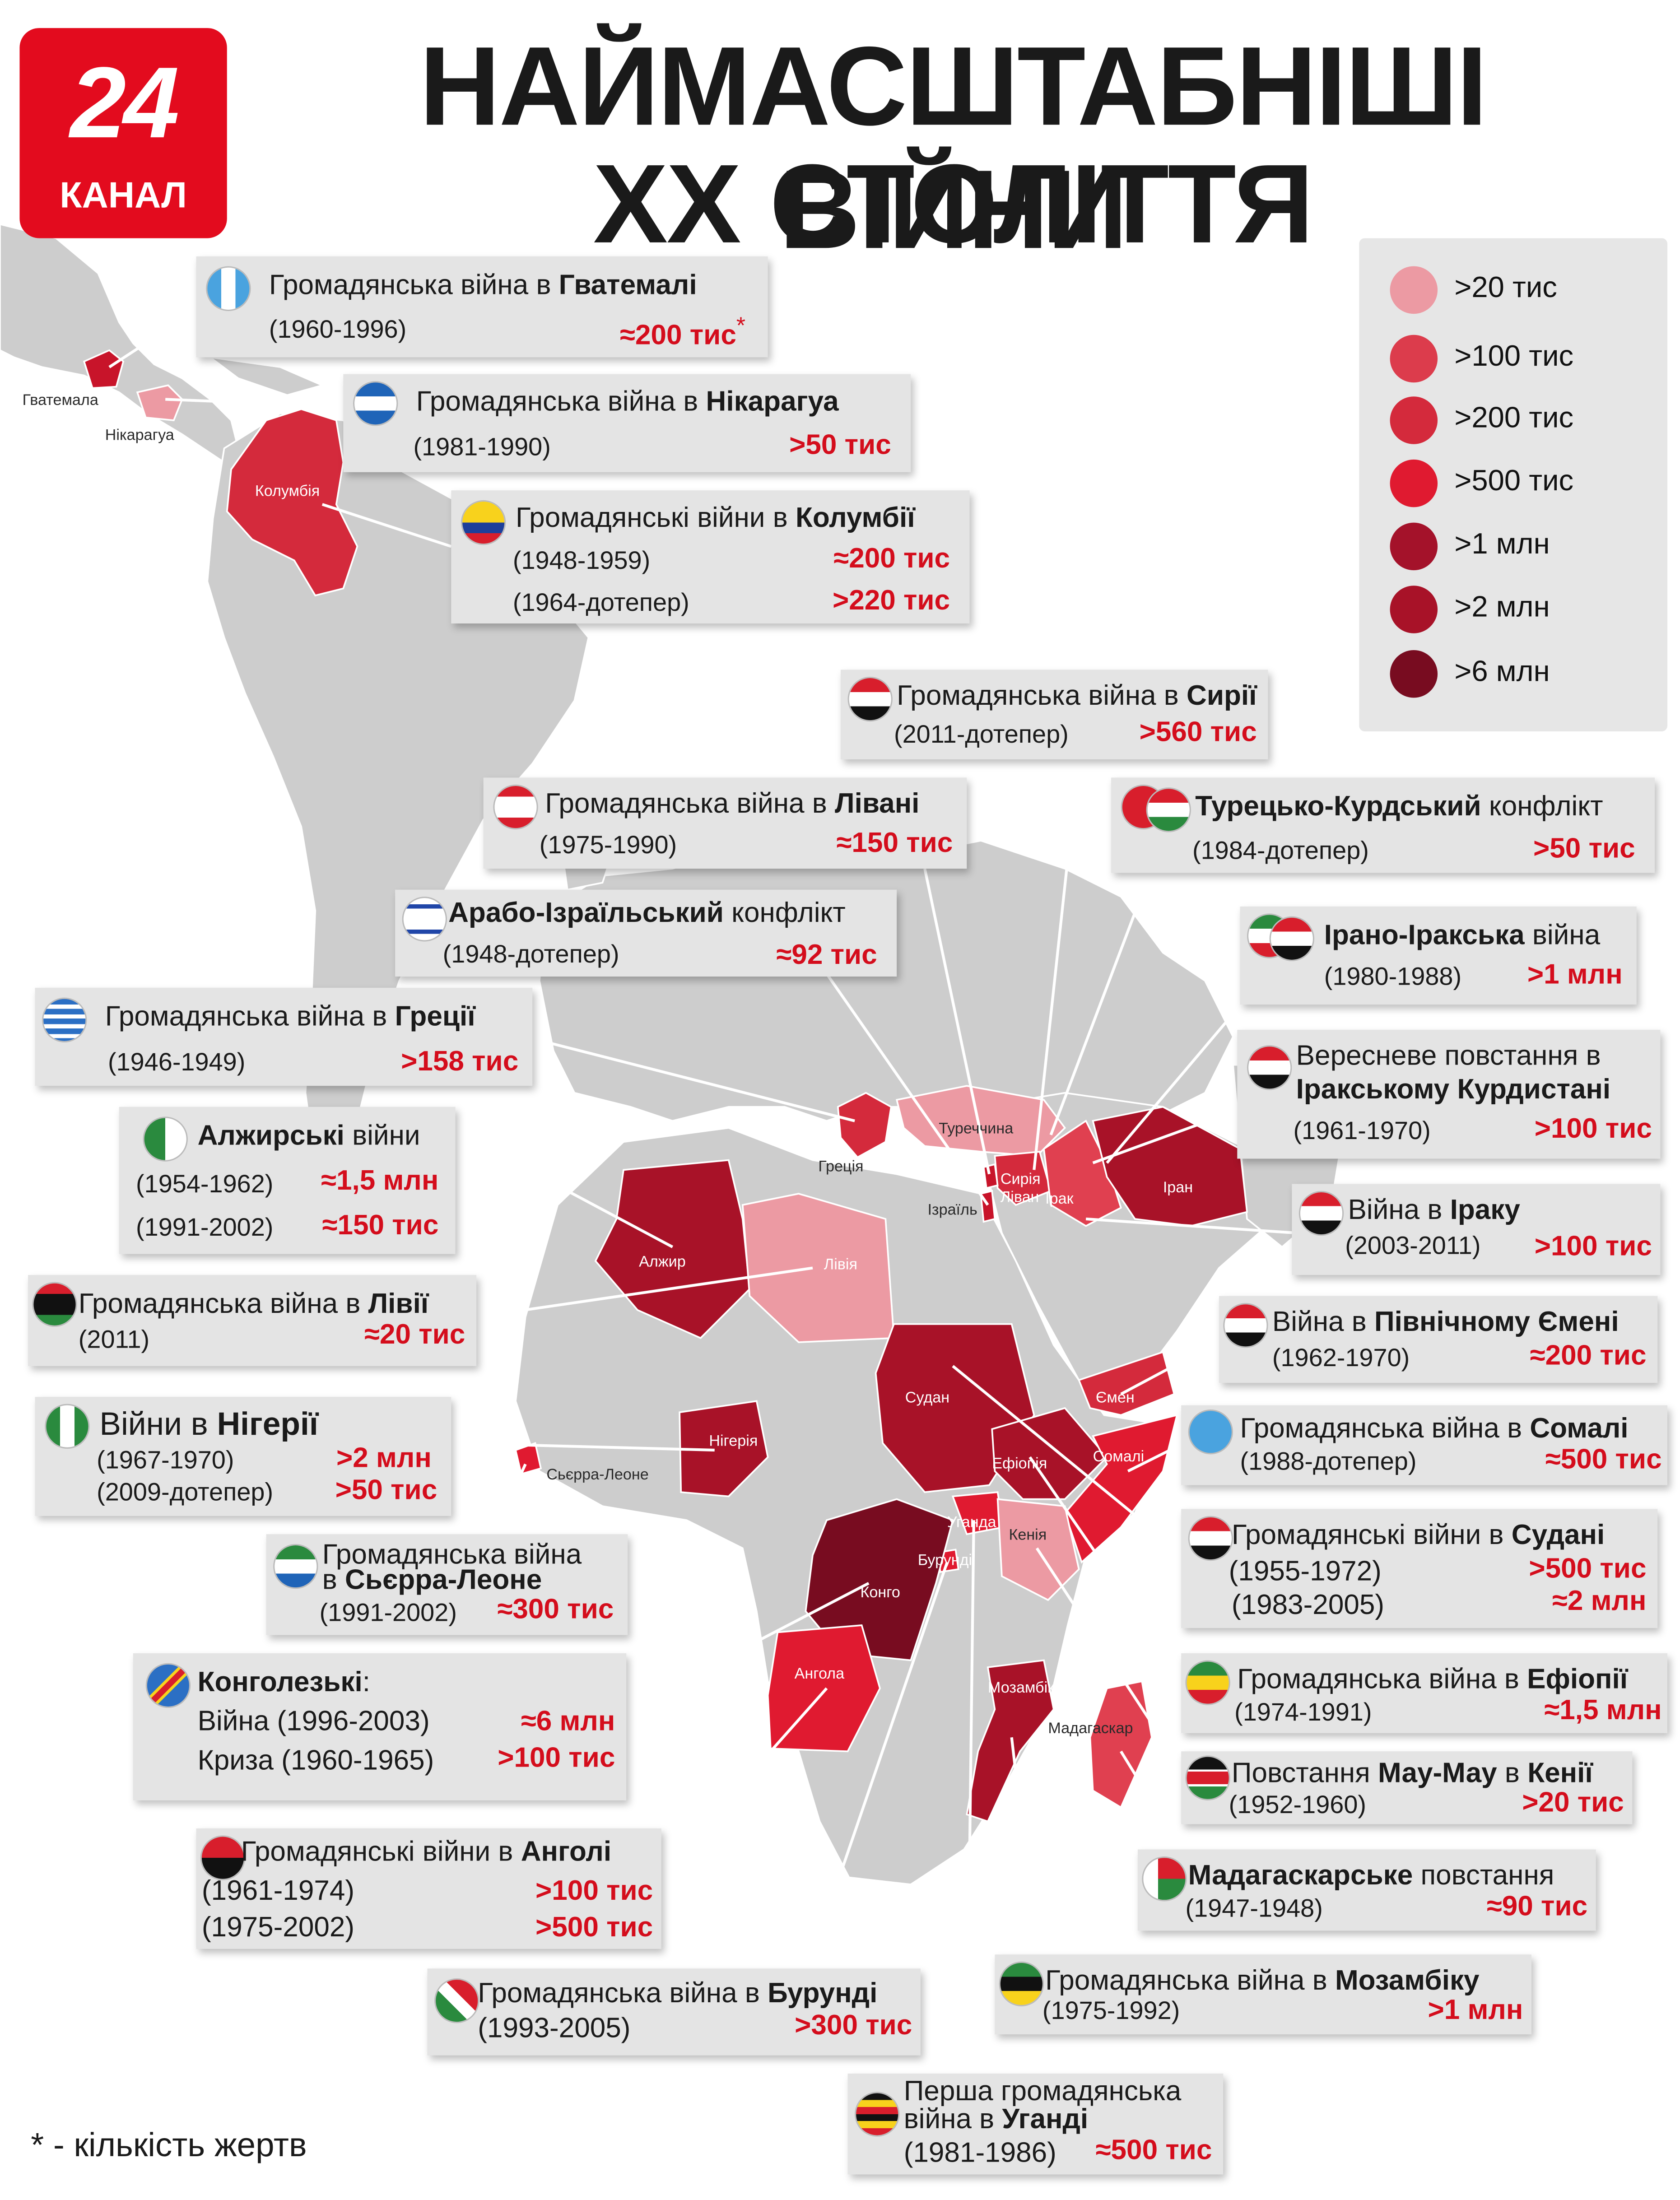 This screenshot has height=2200, width=1680. Describe the element at coordinates (1308, 1605) in the screenshot. I see `card-years: (1983-2005)` at that location.